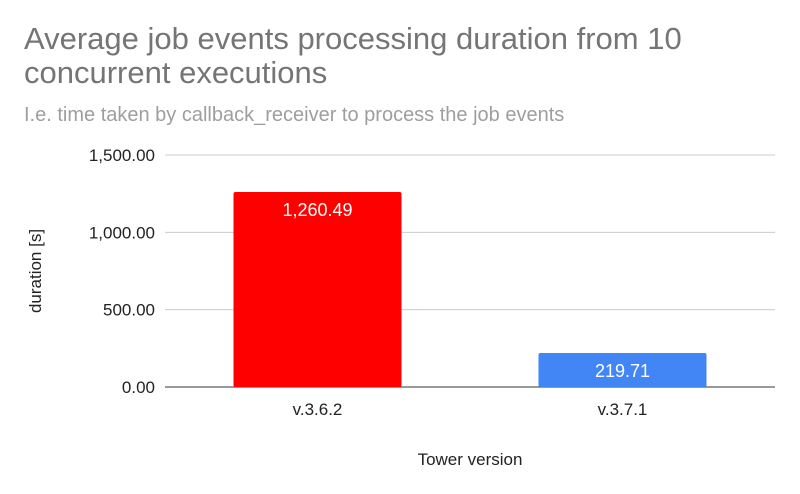 This screenshot has height=494, width=800. What do you see at coordinates (623, 409) in the screenshot?
I see `x-tick-label: v.3.7.1` at bounding box center [623, 409].